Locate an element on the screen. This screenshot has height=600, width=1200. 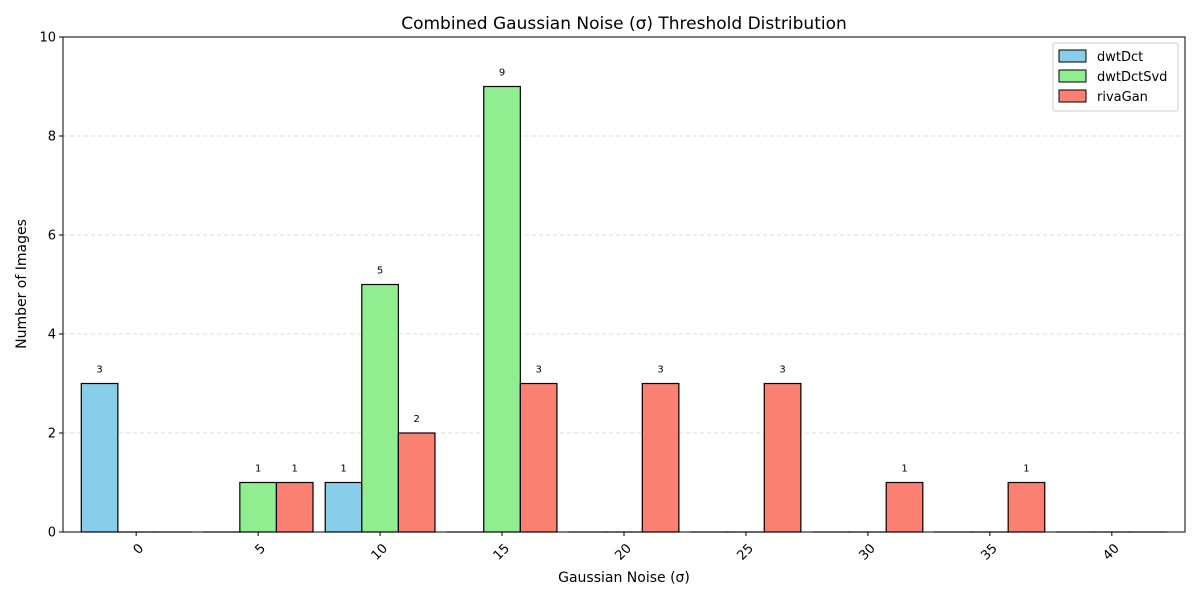
x-tick-label: 5 is located at coordinates (260, 549).